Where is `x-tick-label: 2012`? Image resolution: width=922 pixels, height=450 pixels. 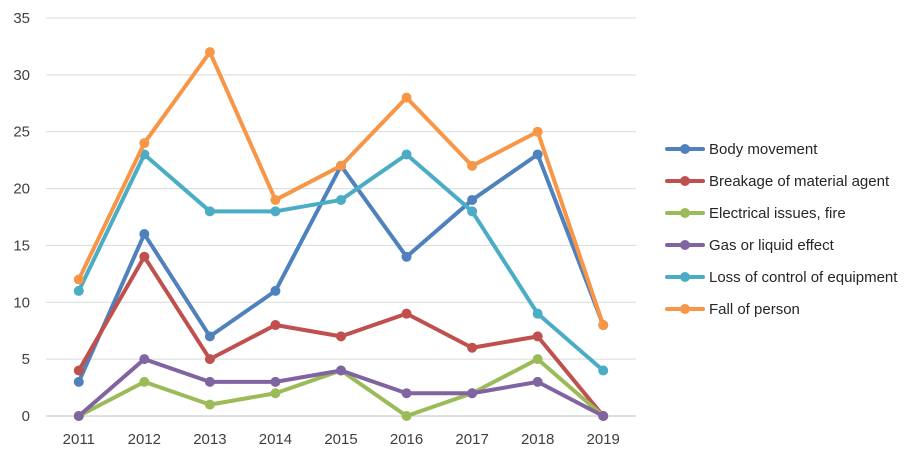
x-tick-label: 2012 is located at coordinates (144, 439).